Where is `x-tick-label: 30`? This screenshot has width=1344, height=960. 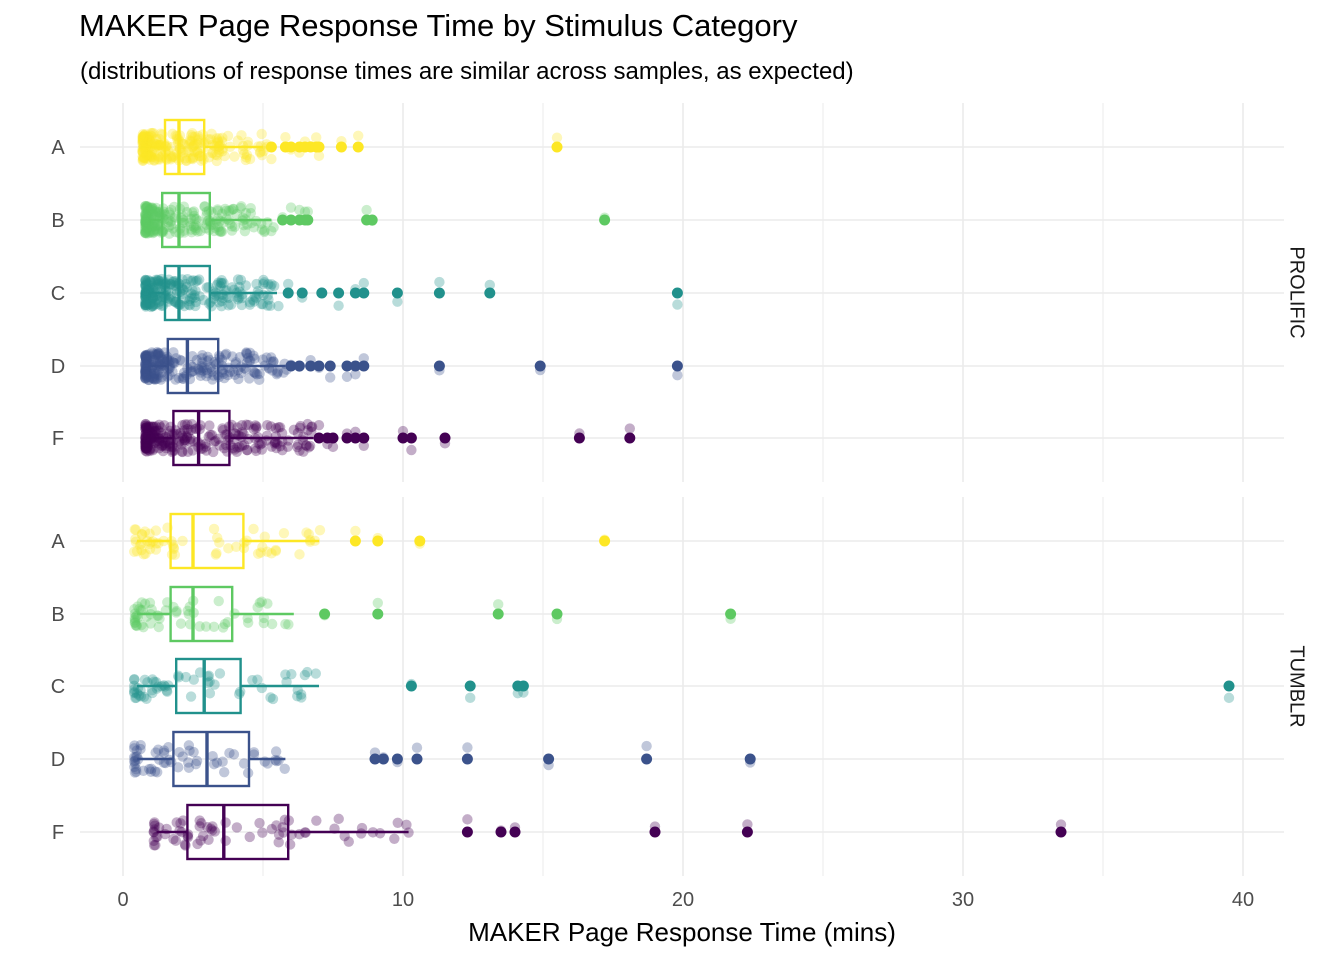 x-tick-label: 30 is located at coordinates (963, 900).